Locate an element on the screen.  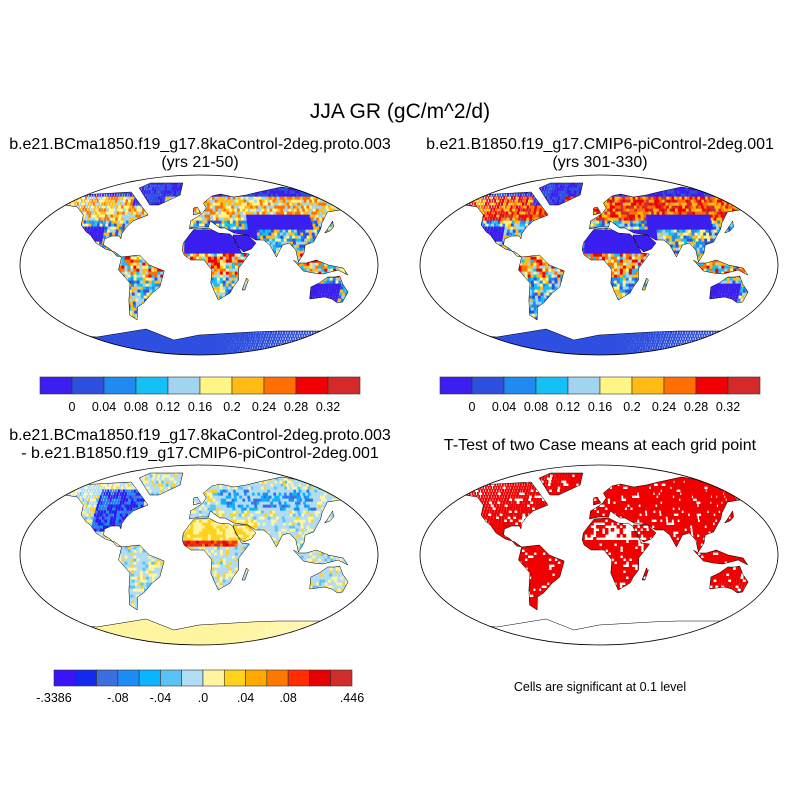
colorbar-label: .04 is located at coordinates (245, 698).